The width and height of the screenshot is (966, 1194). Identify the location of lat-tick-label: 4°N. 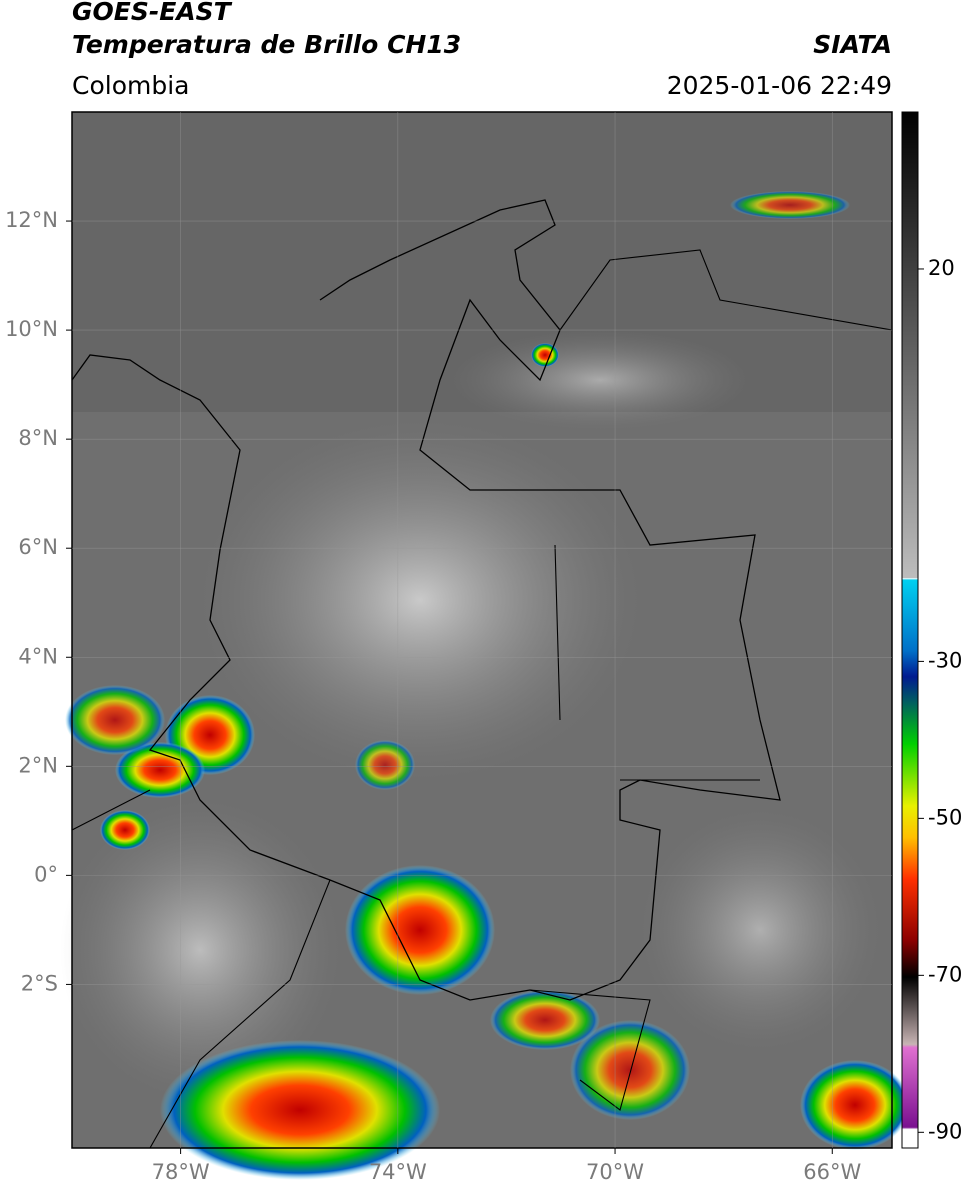
(38, 656).